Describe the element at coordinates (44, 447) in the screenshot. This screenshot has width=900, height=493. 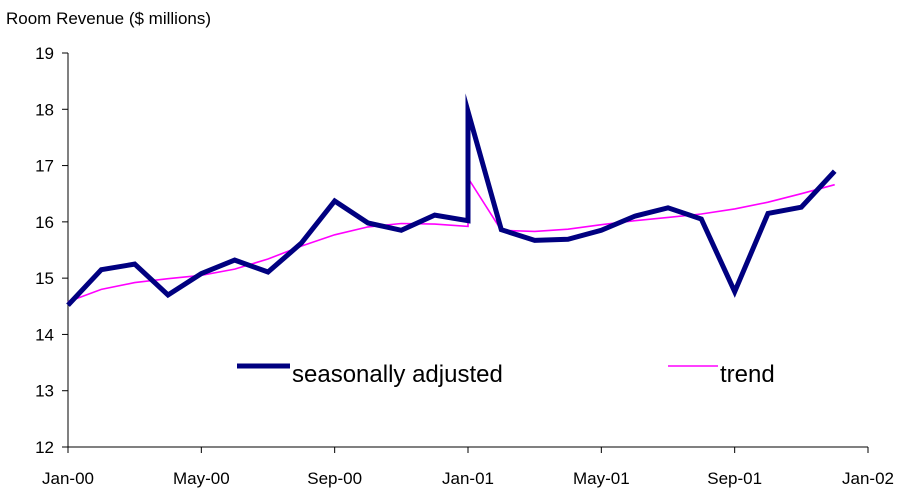
I see `y-tick-label: 12` at that location.